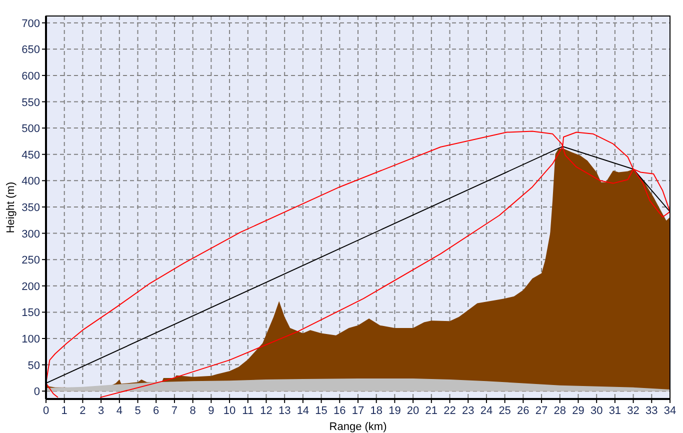  Describe the element at coordinates (64, 411) in the screenshot. I see `x-tick-label: 1` at that location.